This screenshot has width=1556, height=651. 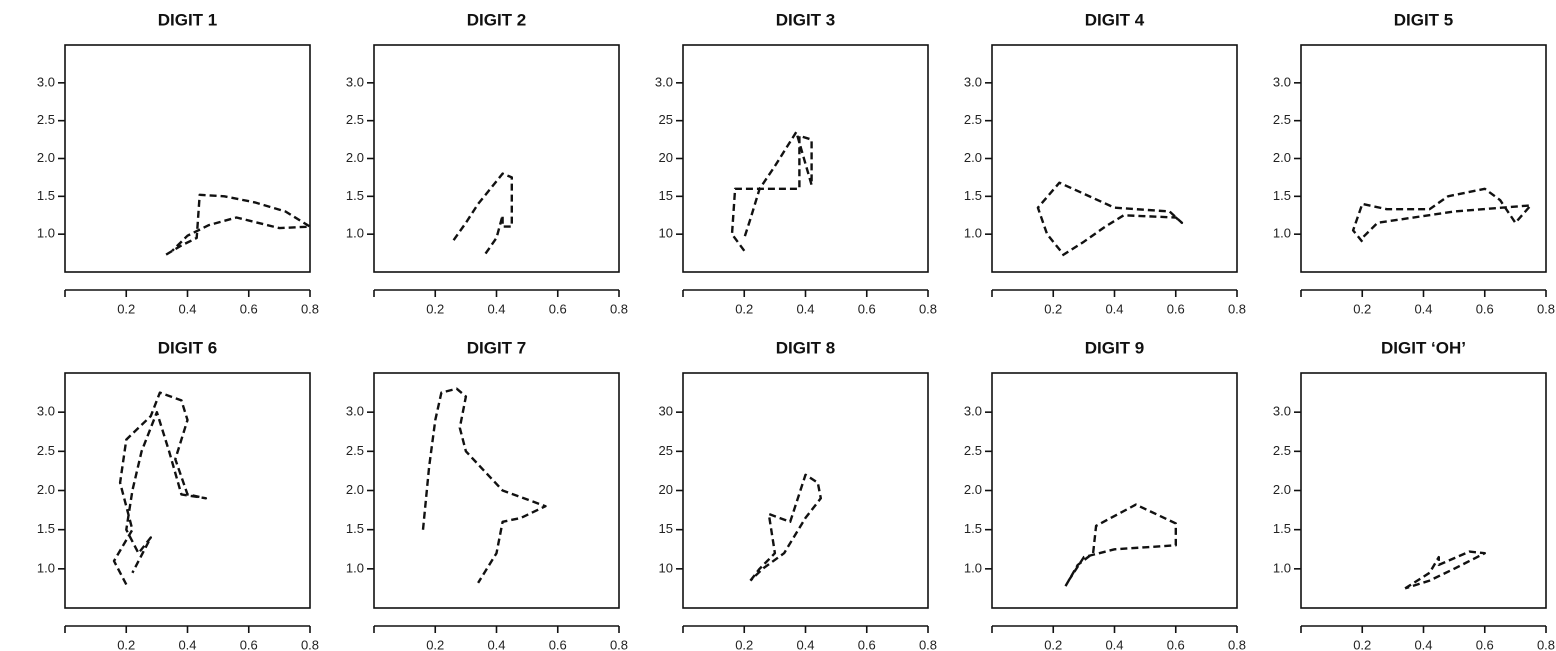 I want to click on chart-title: DIGIT 4, so click(x=1115, y=19).